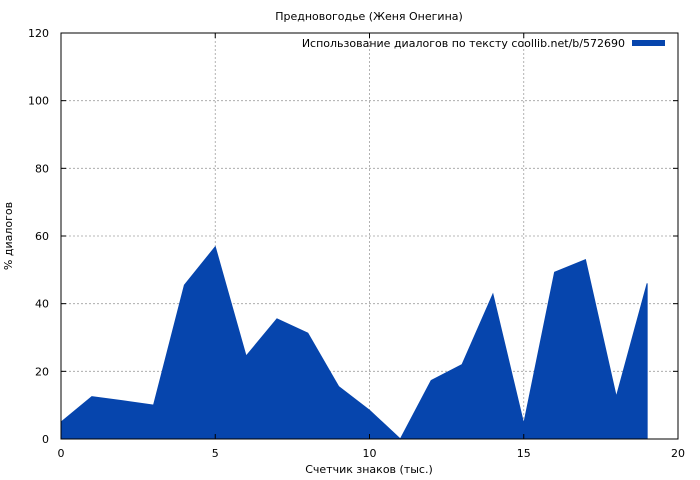 Image resolution: width=700 pixels, height=480 pixels. Describe the element at coordinates (61, 453) in the screenshot. I see `x-tick-label: 0` at that location.